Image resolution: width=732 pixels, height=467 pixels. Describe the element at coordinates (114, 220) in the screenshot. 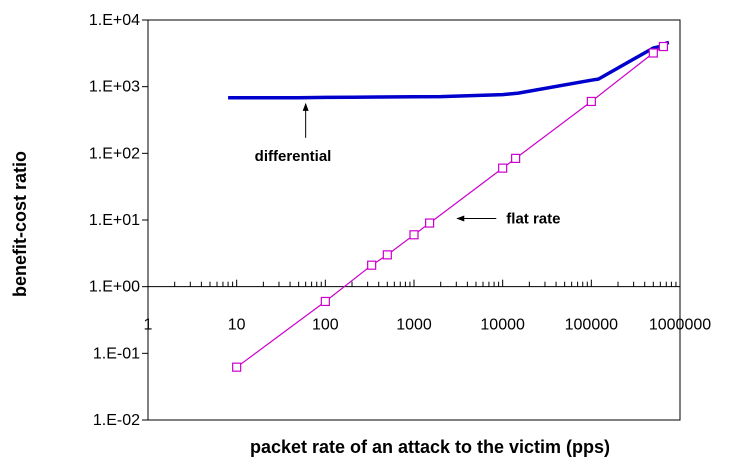

I see `y-tick-label: 1.E+01` at that location.